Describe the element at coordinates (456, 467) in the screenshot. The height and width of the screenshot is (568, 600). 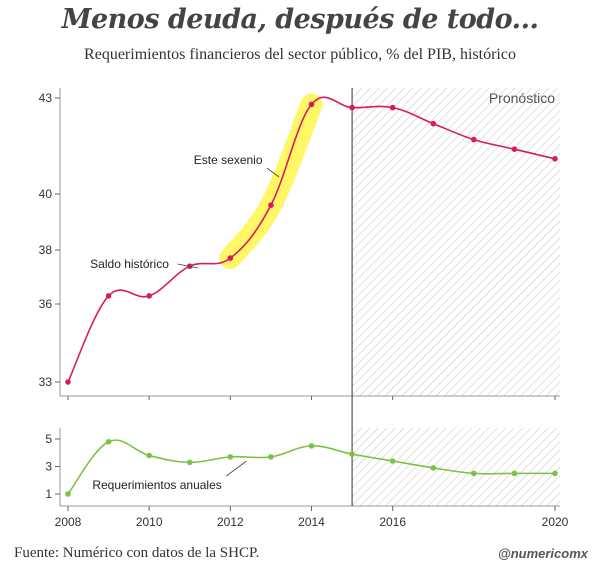
I see `forecast-region-bottom` at that location.